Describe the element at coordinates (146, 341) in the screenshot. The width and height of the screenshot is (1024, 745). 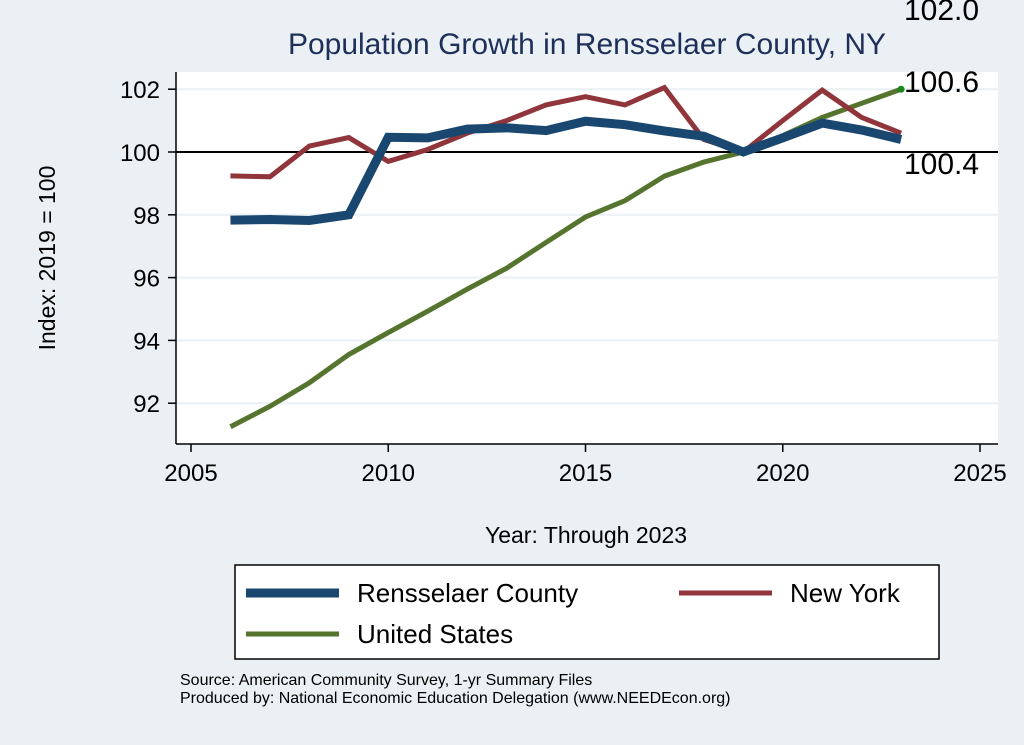
I see `y-tick-label: 94` at that location.